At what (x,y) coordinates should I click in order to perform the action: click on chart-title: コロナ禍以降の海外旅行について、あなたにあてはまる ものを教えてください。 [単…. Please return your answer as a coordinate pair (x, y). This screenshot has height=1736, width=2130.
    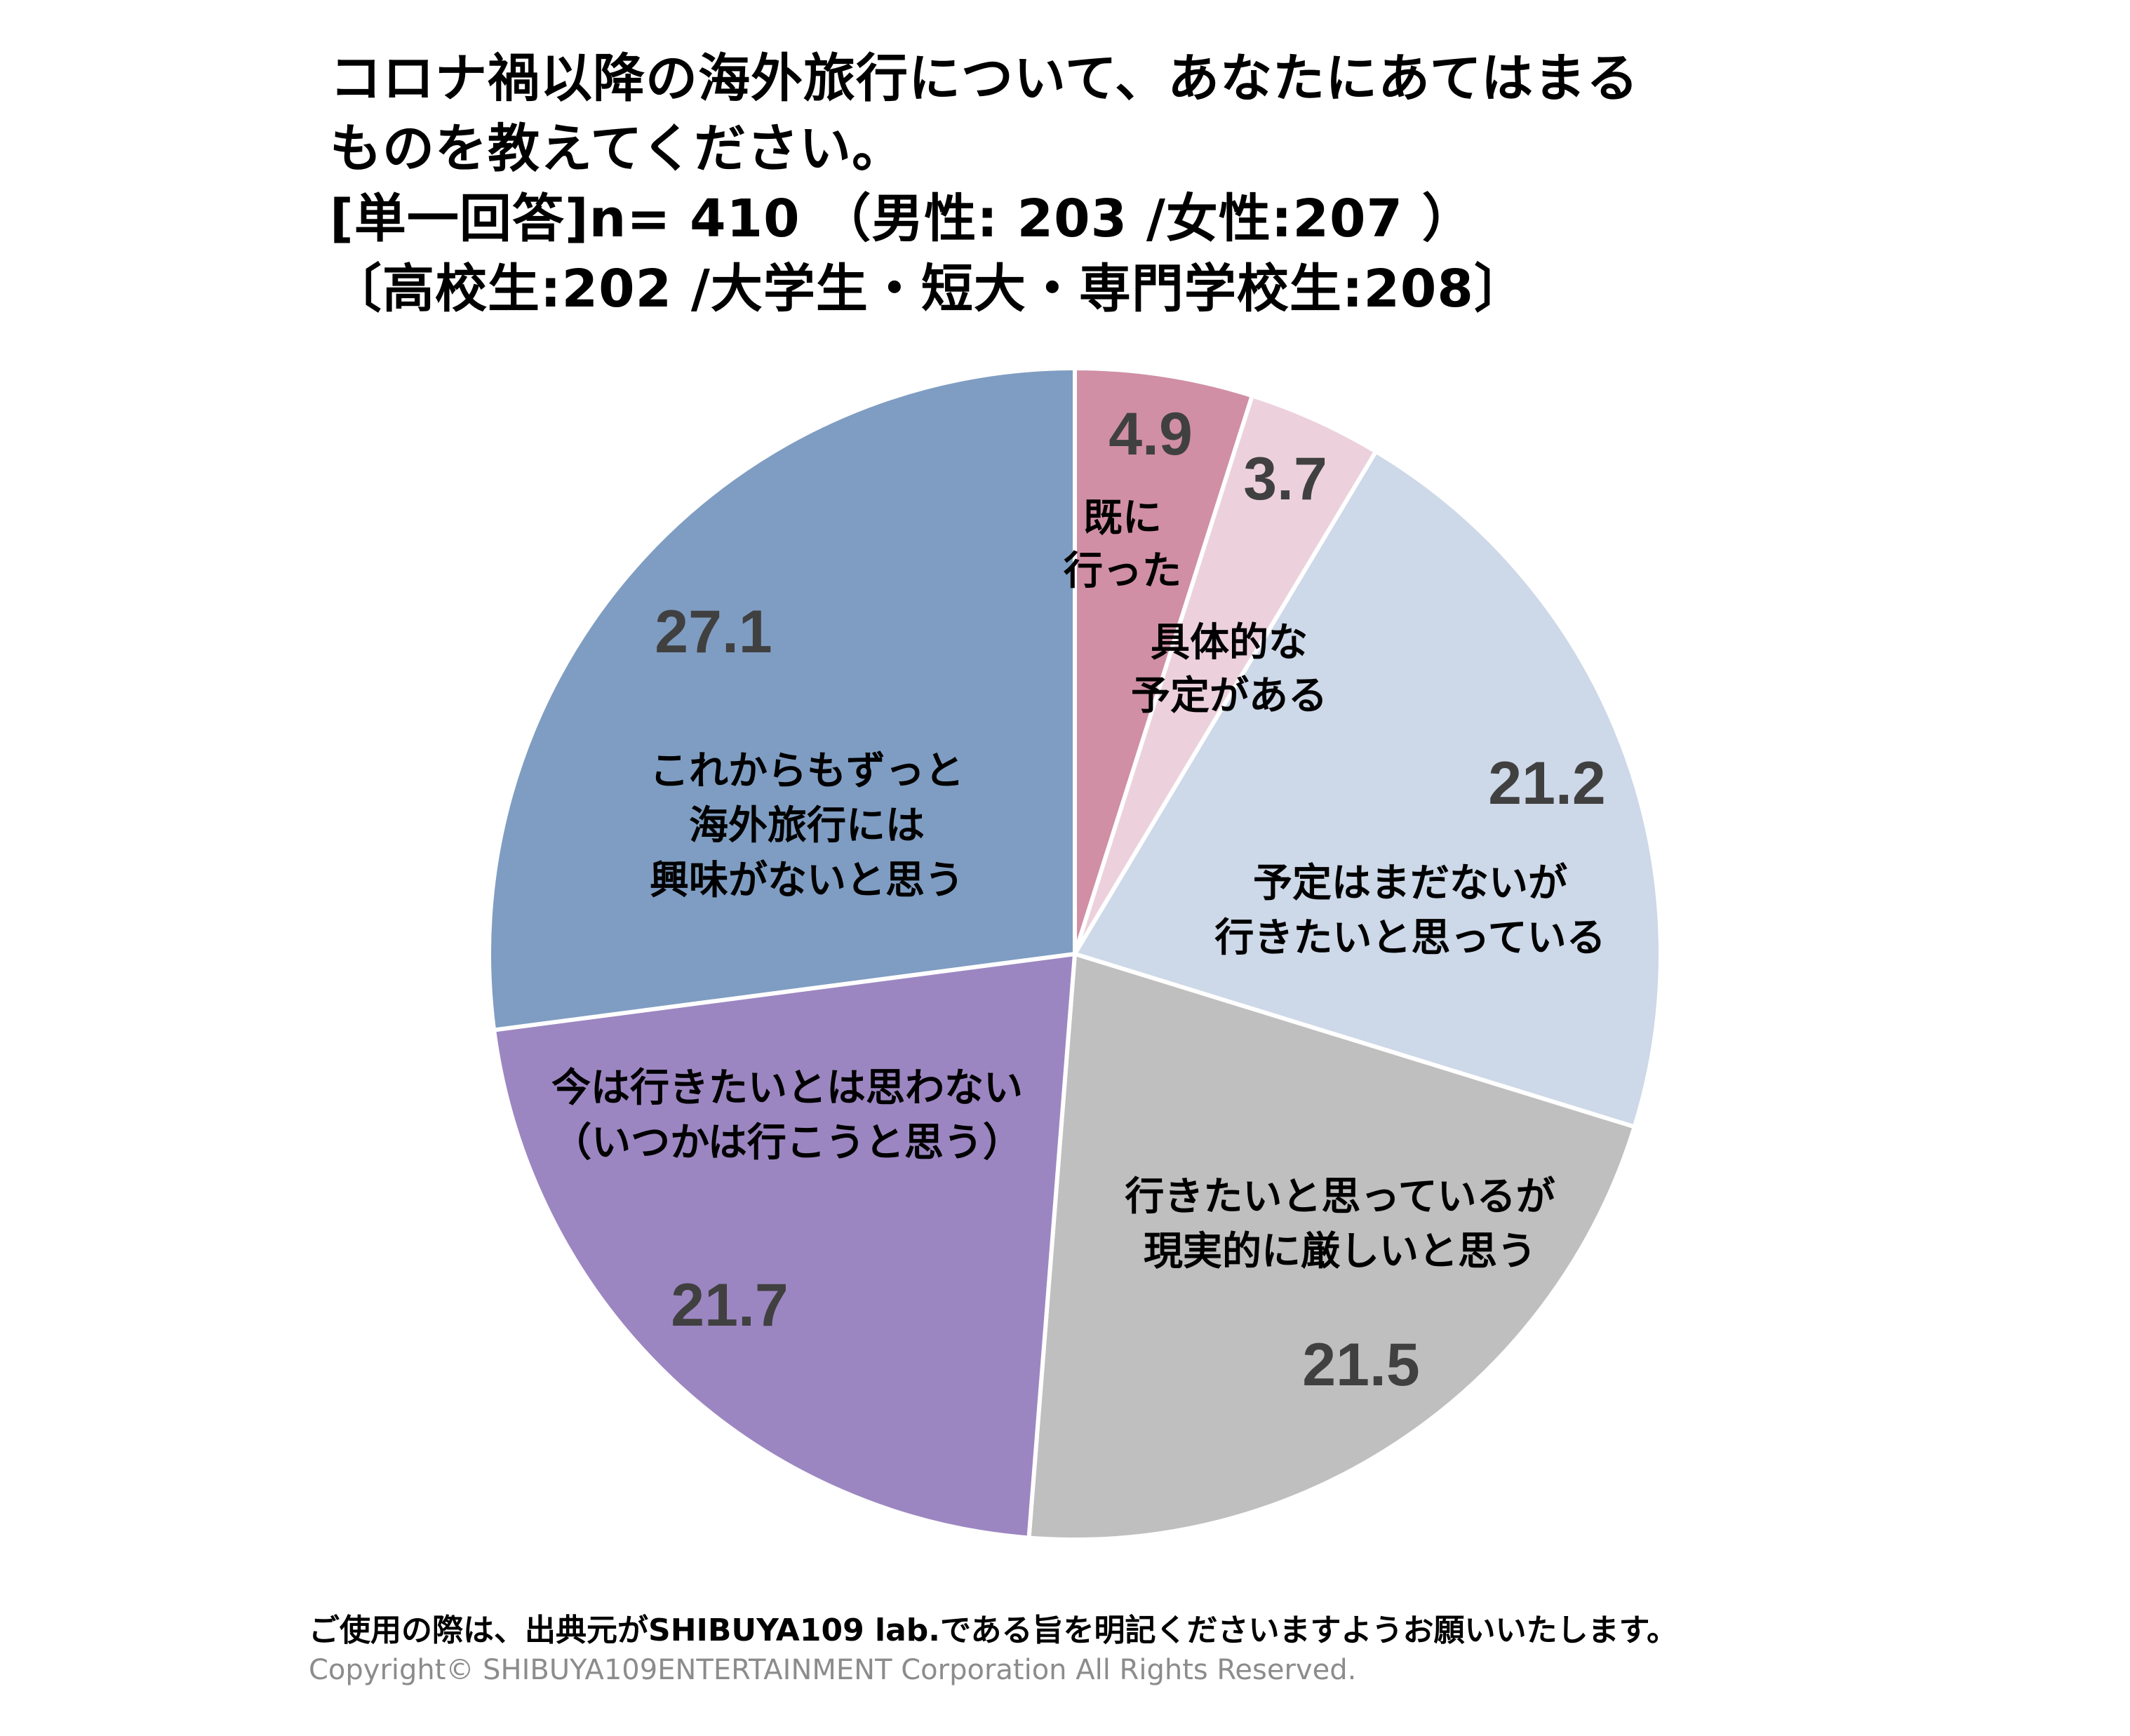
    Looking at the image, I should click on (984, 183).